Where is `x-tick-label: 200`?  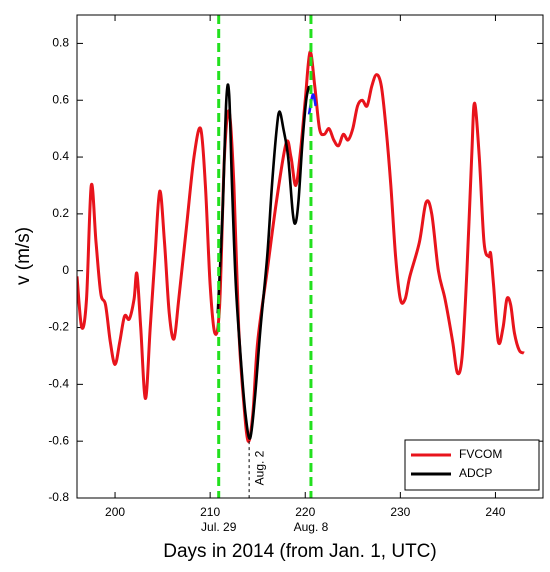
x-tick-label: 200 is located at coordinates (115, 512).